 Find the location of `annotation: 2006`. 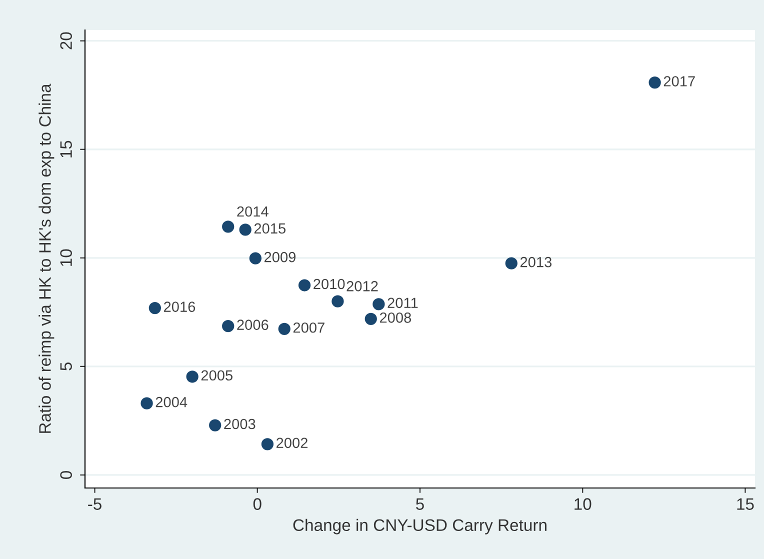

annotation: 2006 is located at coordinates (252, 325).